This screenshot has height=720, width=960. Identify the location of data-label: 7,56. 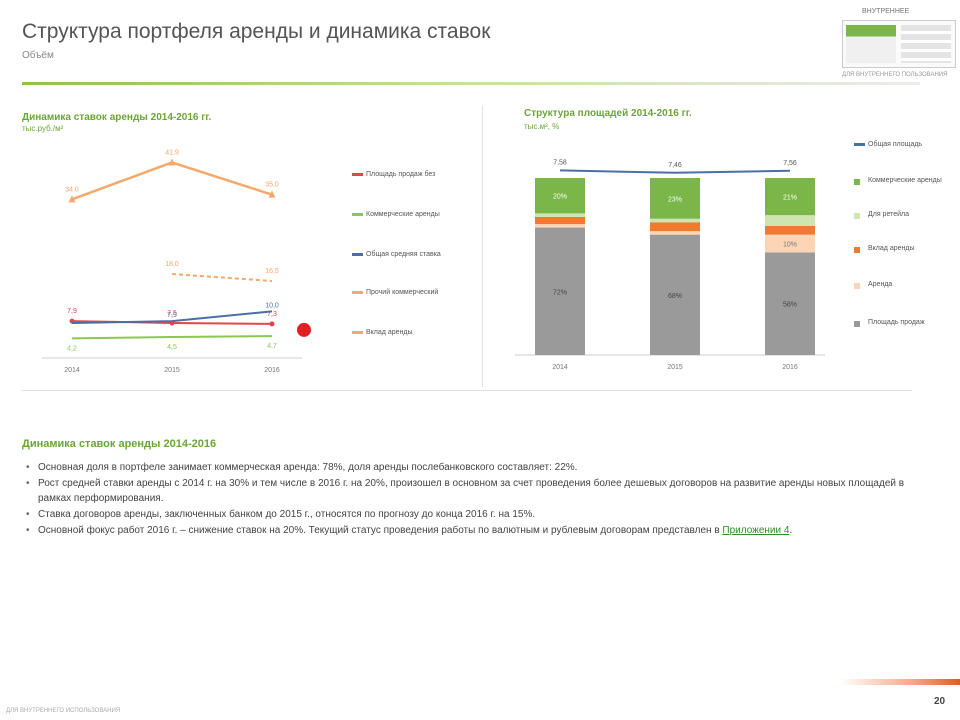
(790, 163).